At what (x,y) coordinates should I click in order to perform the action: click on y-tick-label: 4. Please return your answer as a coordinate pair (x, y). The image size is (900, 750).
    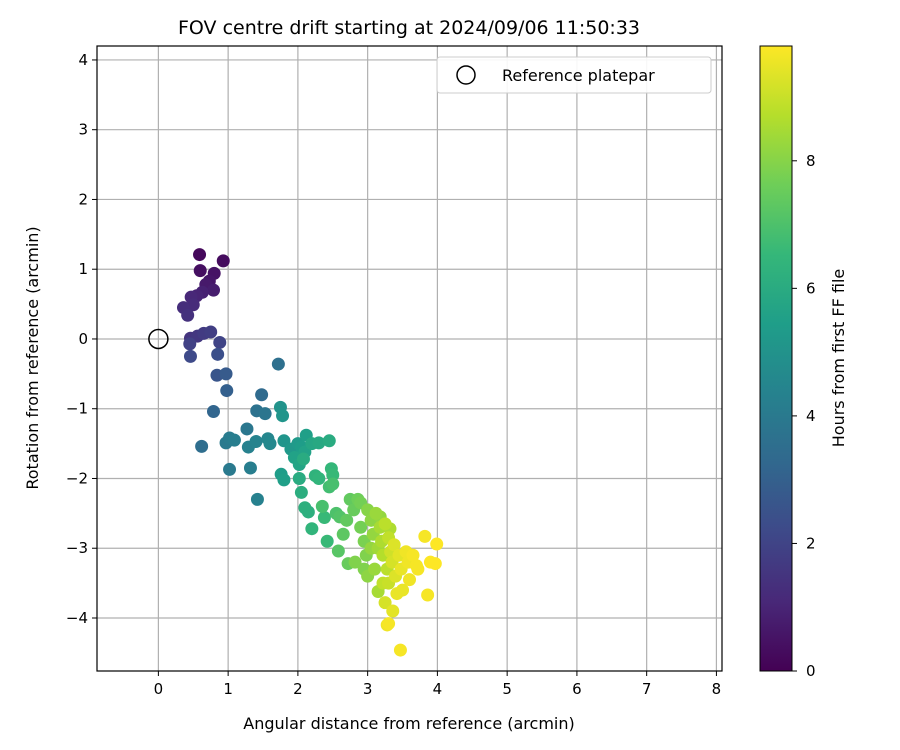
    Looking at the image, I should click on (83, 60).